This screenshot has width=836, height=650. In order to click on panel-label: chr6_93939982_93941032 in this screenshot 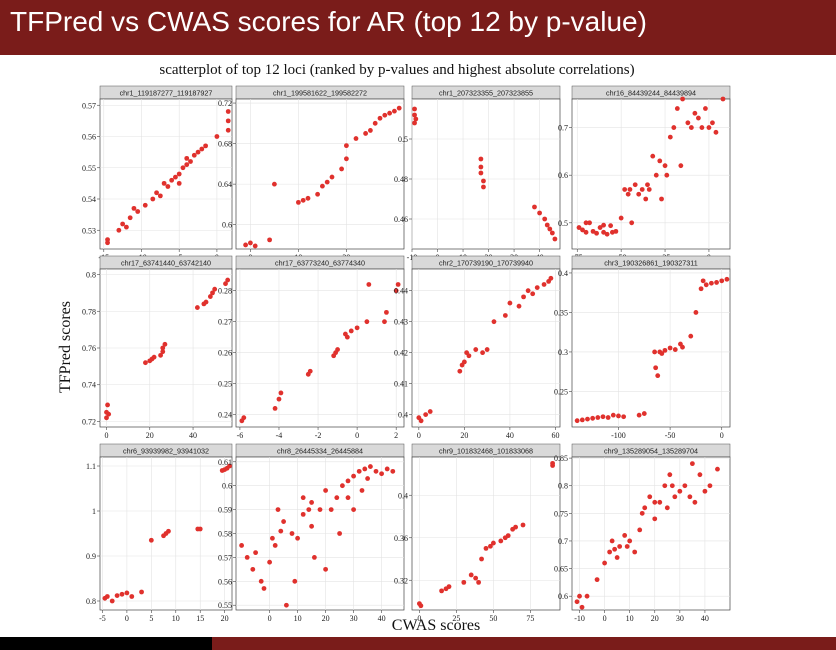, I will do `click(166, 451)`.